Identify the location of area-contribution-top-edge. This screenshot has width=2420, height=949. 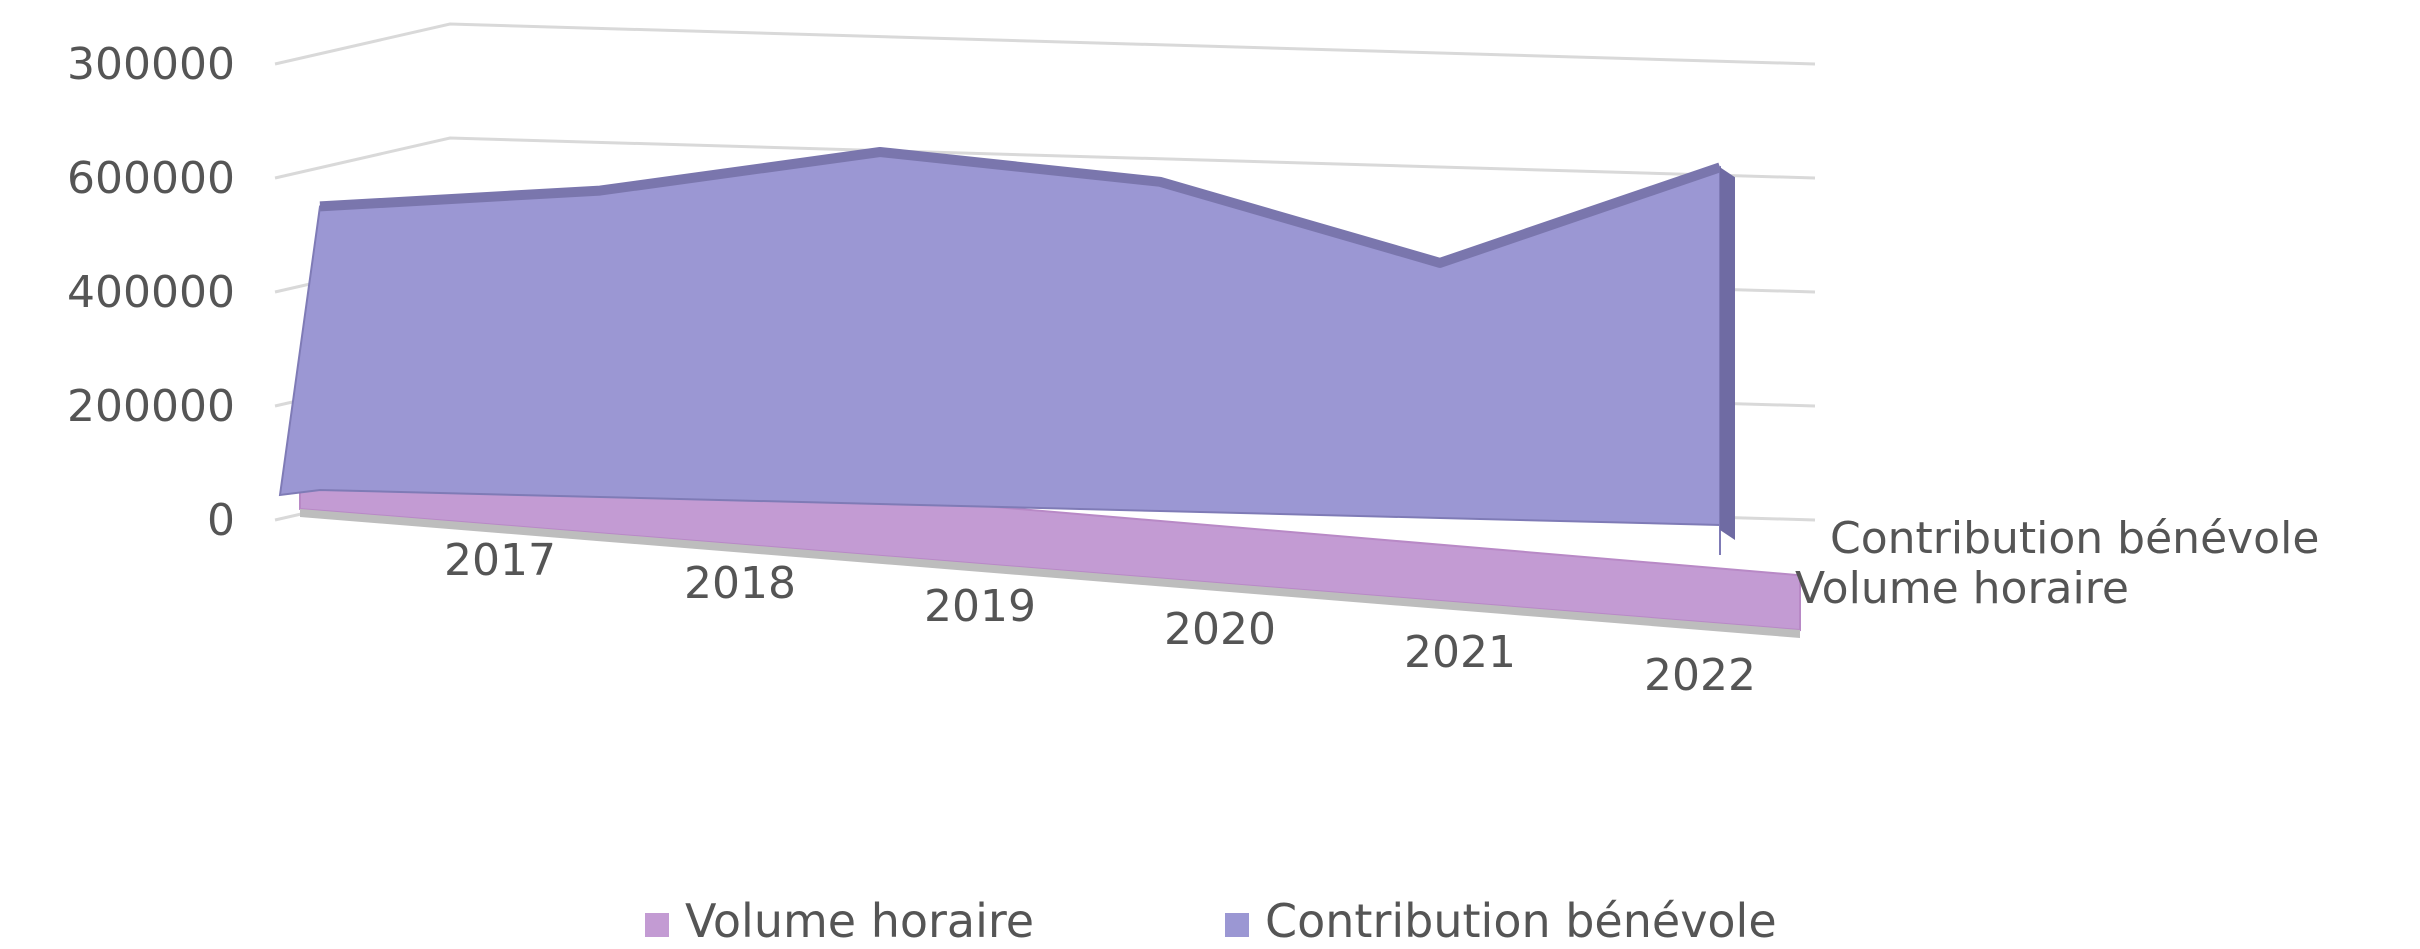
(1020, 207).